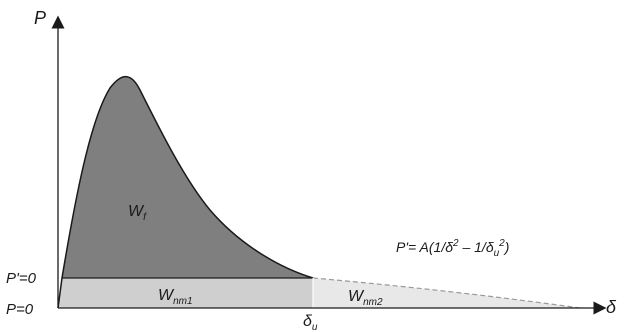  Describe the element at coordinates (611, 307) in the screenshot. I see `x-axis-label: δ` at that location.